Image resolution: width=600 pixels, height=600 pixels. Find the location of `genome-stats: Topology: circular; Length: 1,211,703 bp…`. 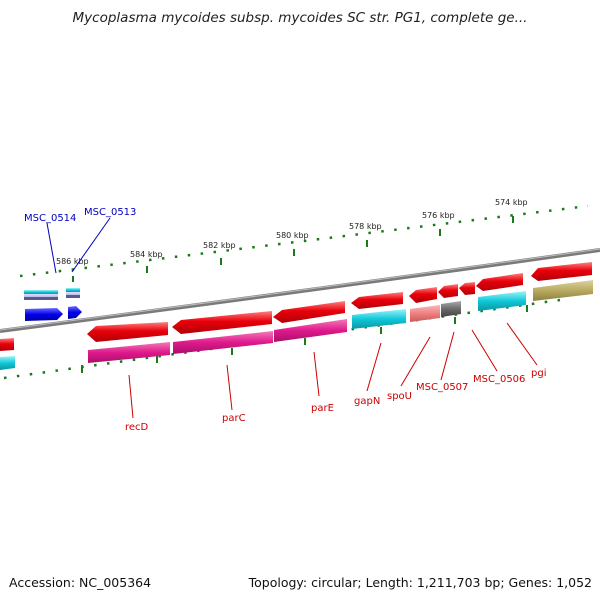

genome-stats: Topology: circular; Length: 1,211,703 bp… is located at coordinates (420, 582).